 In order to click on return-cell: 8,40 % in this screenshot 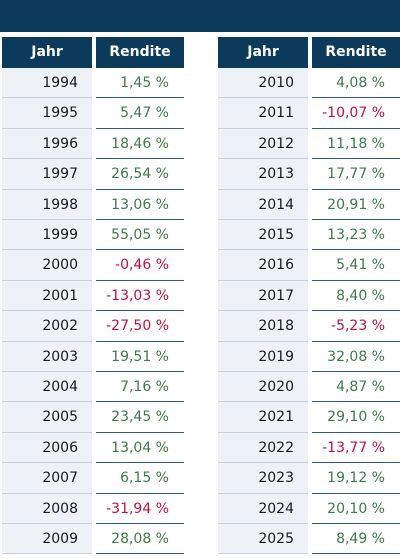, I will do `click(356, 296)`.